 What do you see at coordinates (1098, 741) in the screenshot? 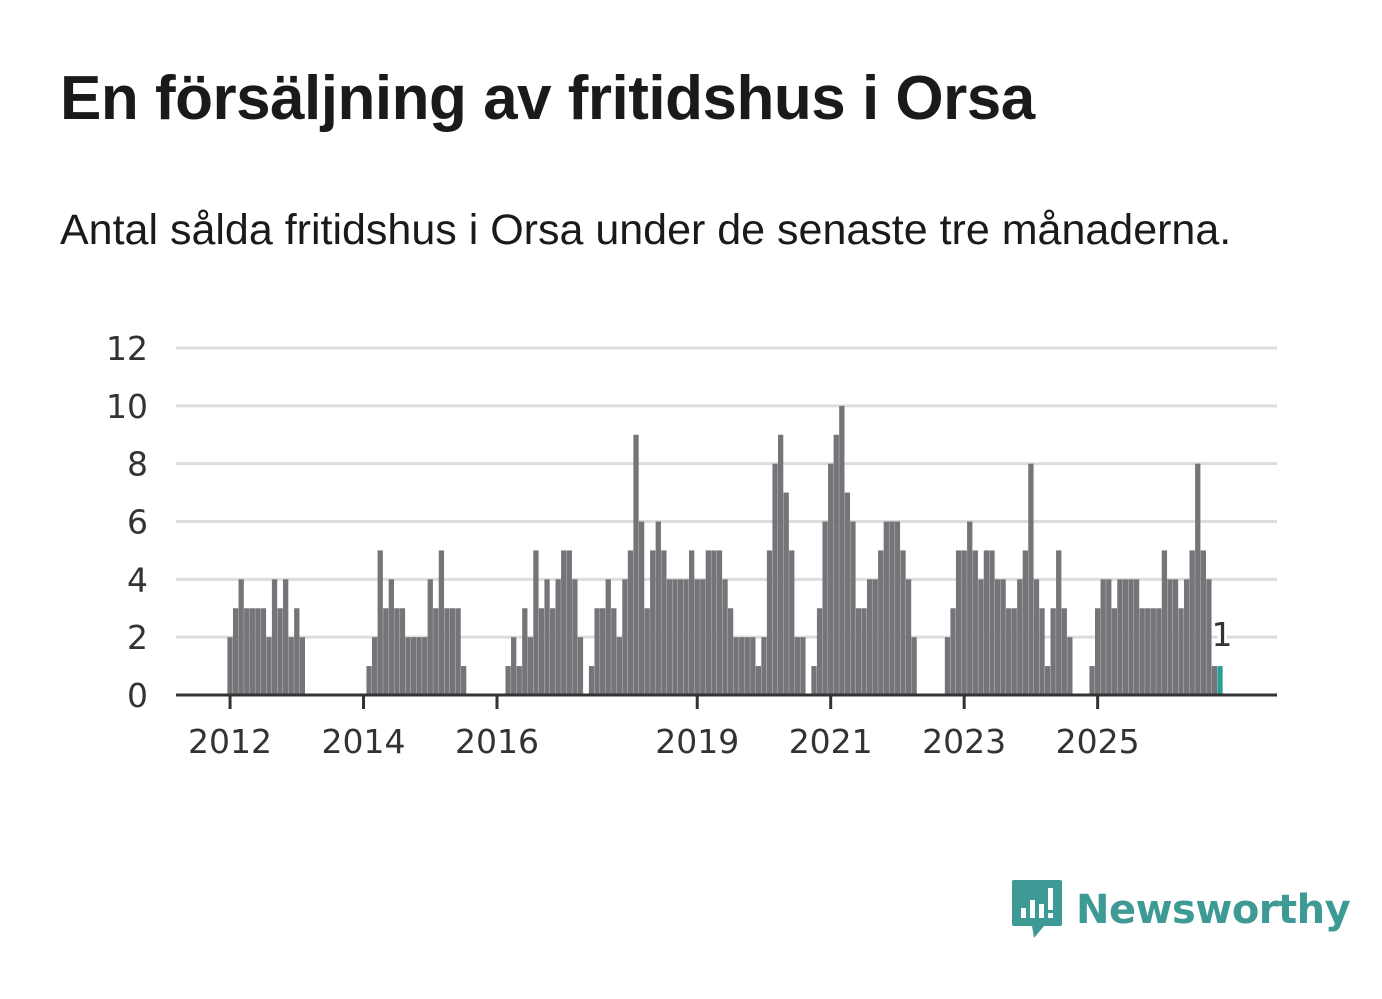
I see `x-tick-label: 2025` at bounding box center [1098, 741].